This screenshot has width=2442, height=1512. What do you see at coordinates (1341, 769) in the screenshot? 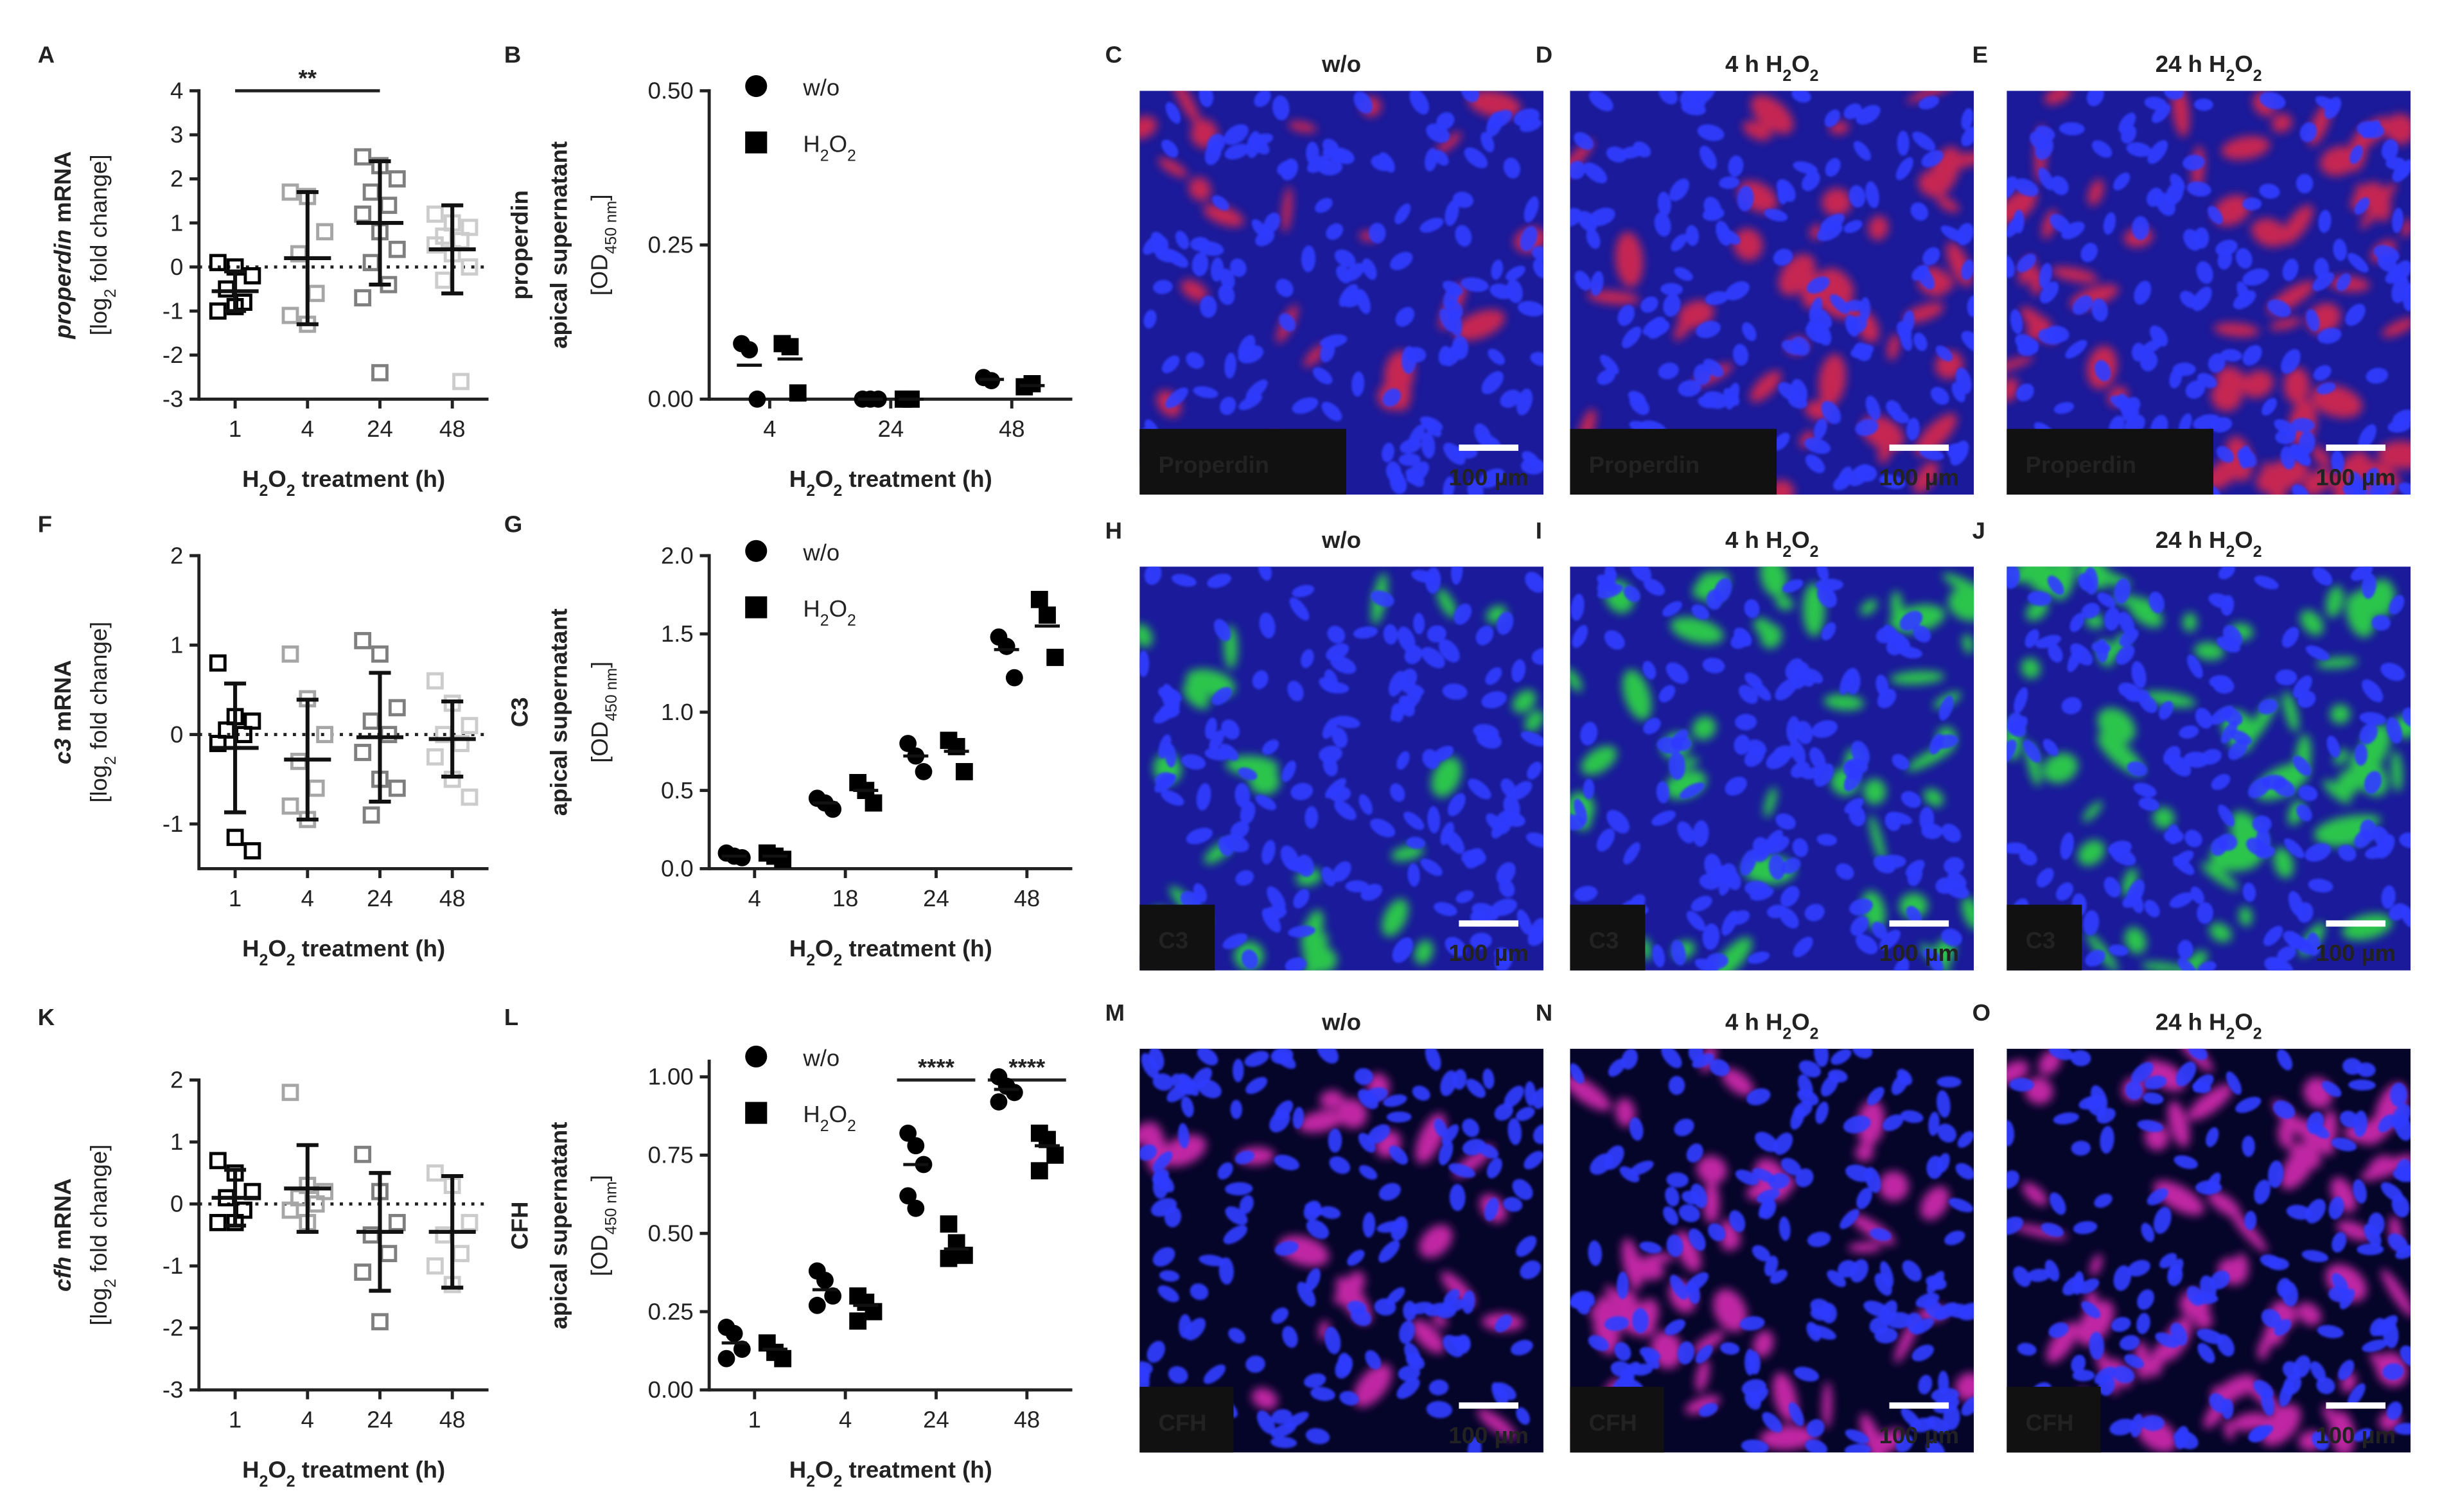
I see `nuclei-layer` at bounding box center [1341, 769].